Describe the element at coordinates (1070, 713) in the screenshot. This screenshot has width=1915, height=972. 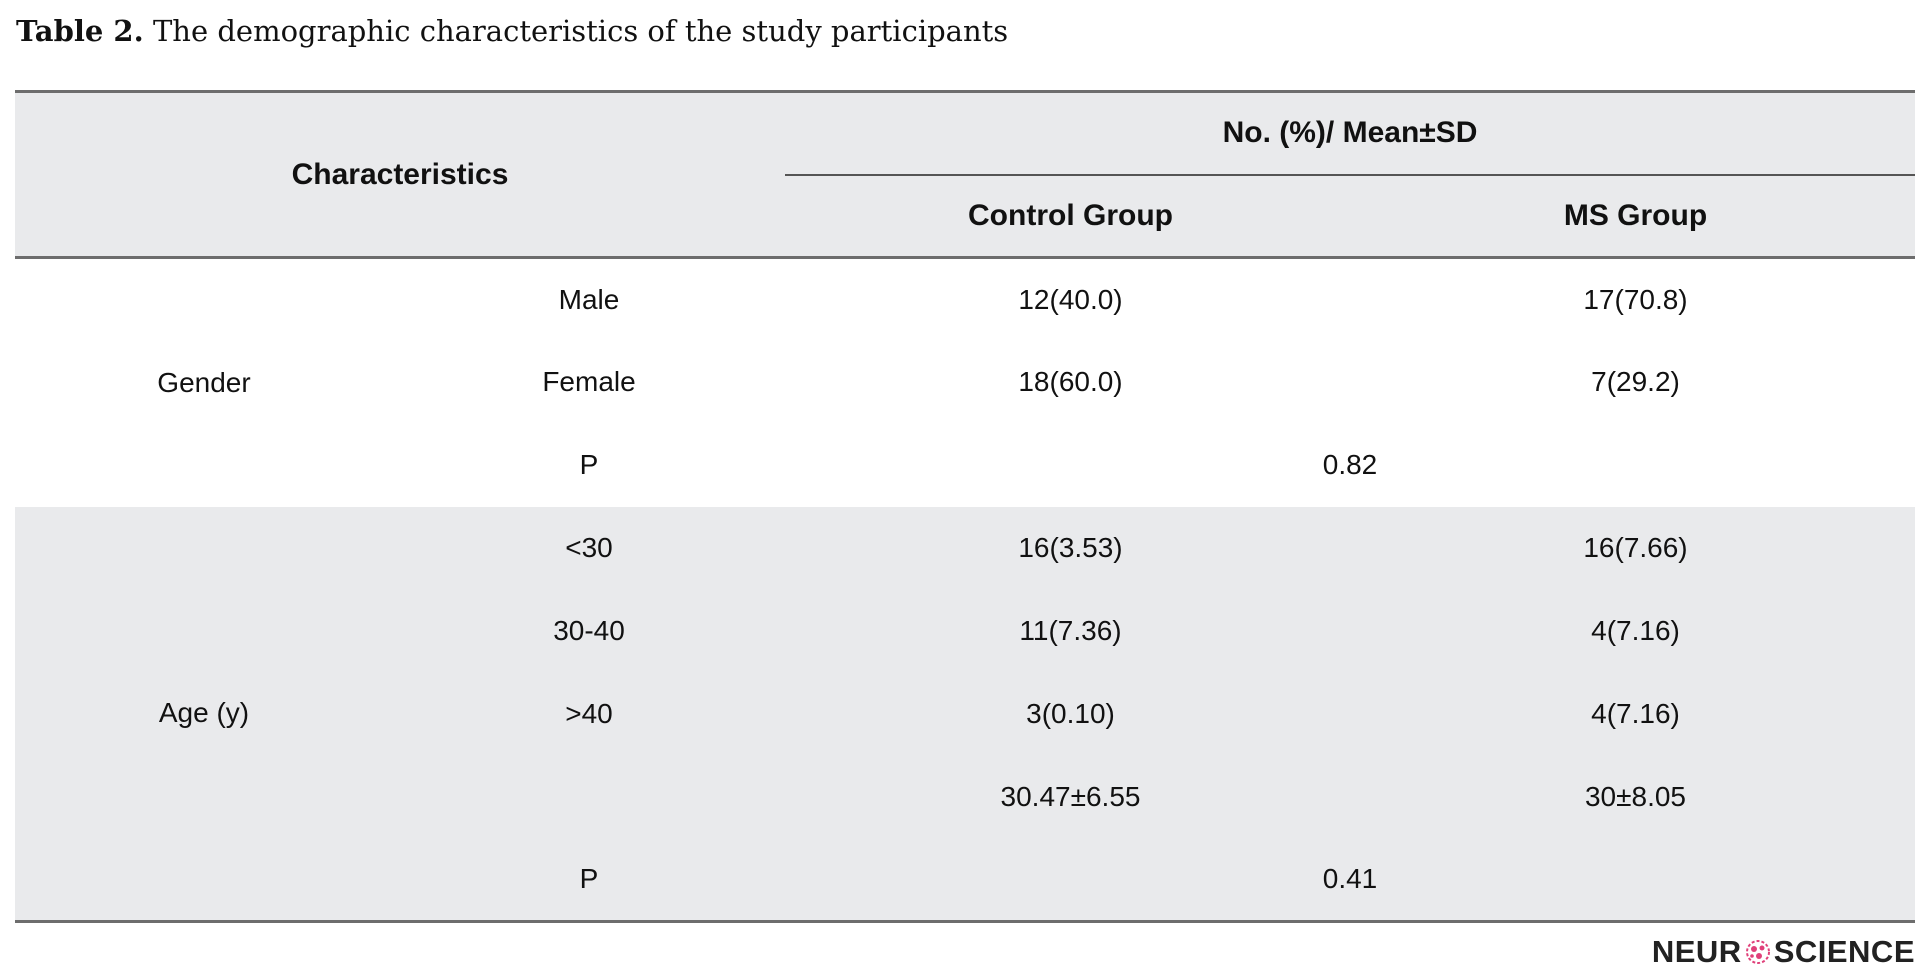
I see `cell-control: 3(0.10)` at that location.